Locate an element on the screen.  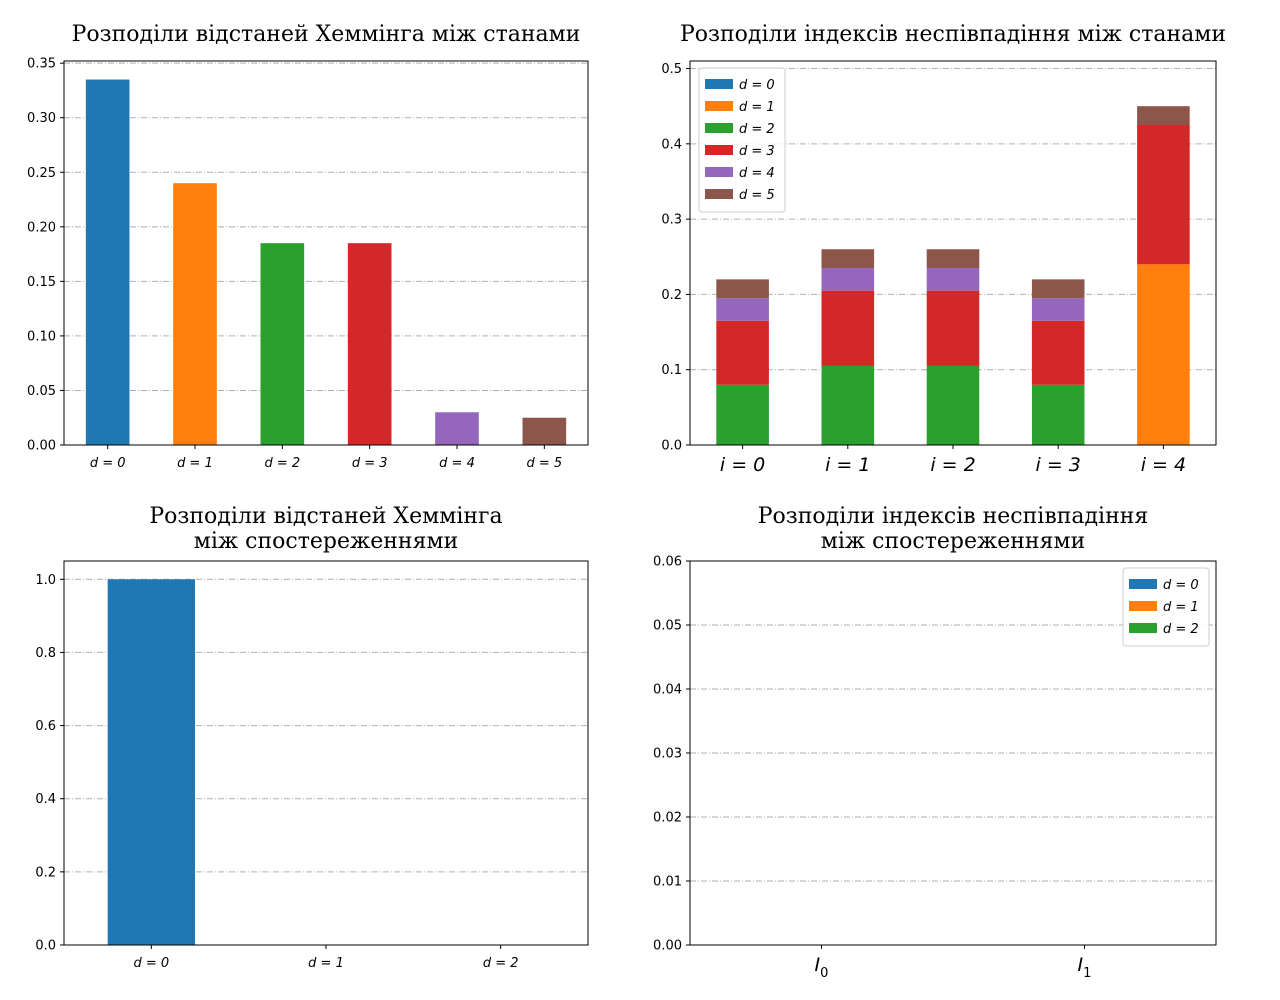
y-tick-label: 0.3 is located at coordinates (671, 220).